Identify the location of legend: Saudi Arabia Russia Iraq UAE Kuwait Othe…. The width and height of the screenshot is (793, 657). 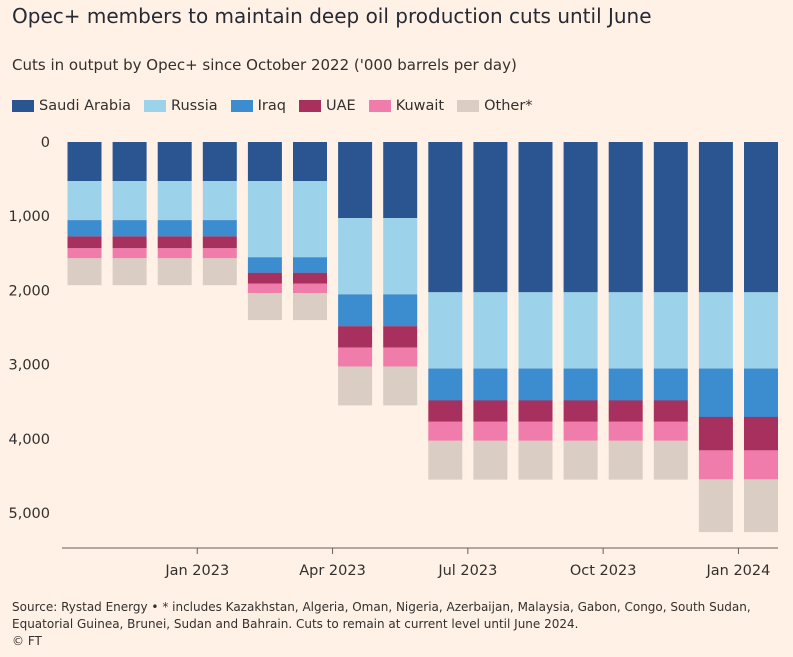
(279, 106).